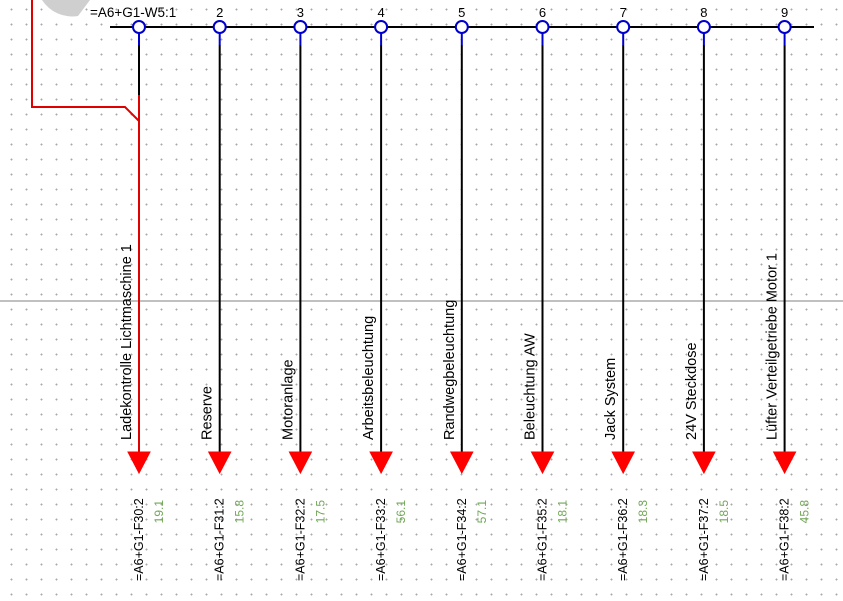 The image size is (843, 601). I want to click on highlight-feed-wire, so click(85, 61).